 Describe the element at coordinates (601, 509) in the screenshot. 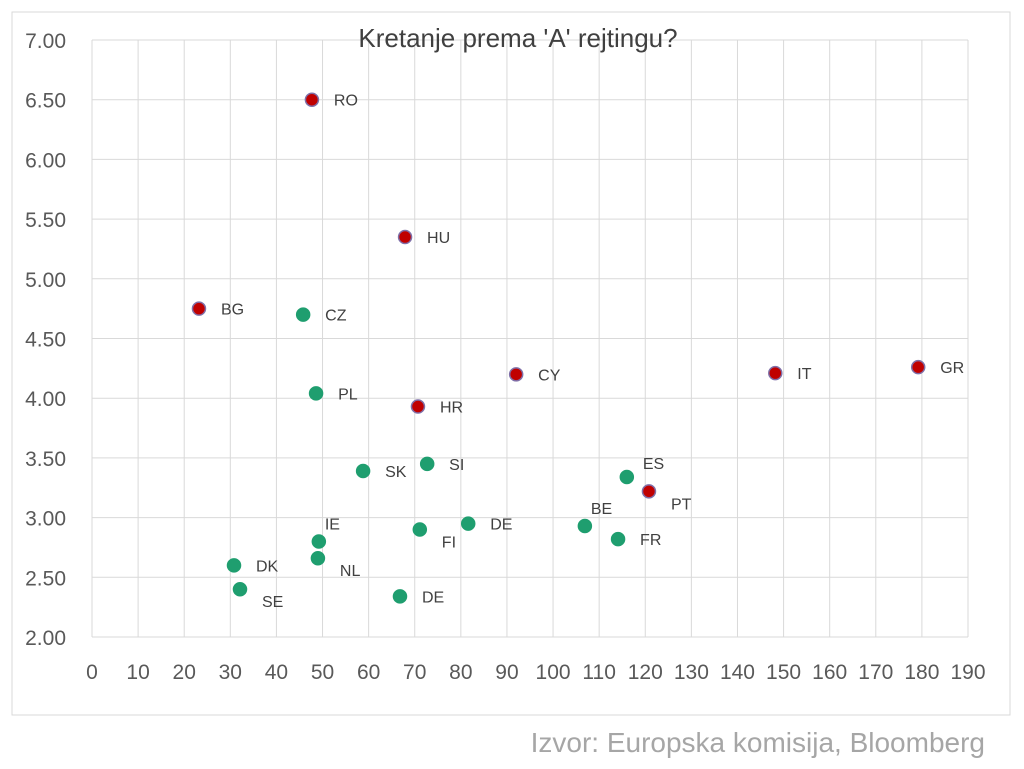

I see `data-label: BE` at that location.